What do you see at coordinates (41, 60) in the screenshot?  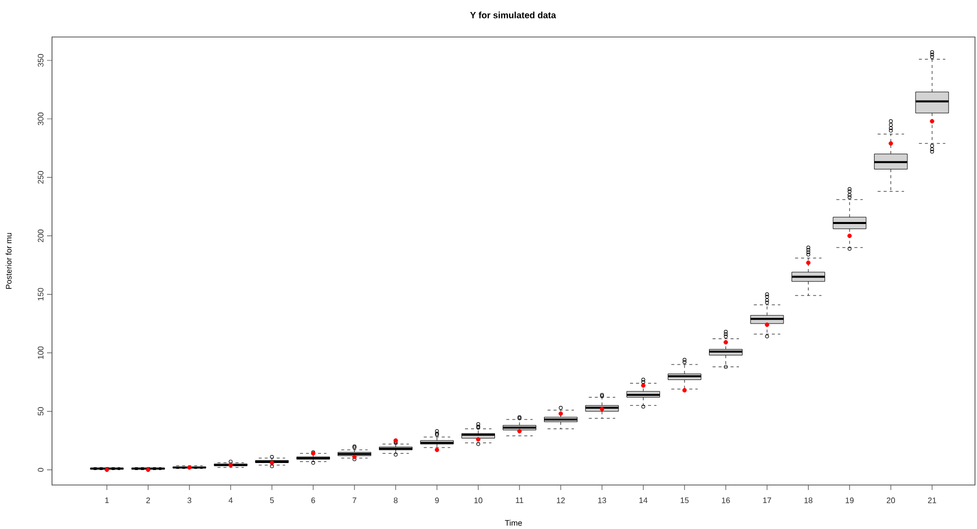 I see `y-tick-label: 350` at bounding box center [41, 60].